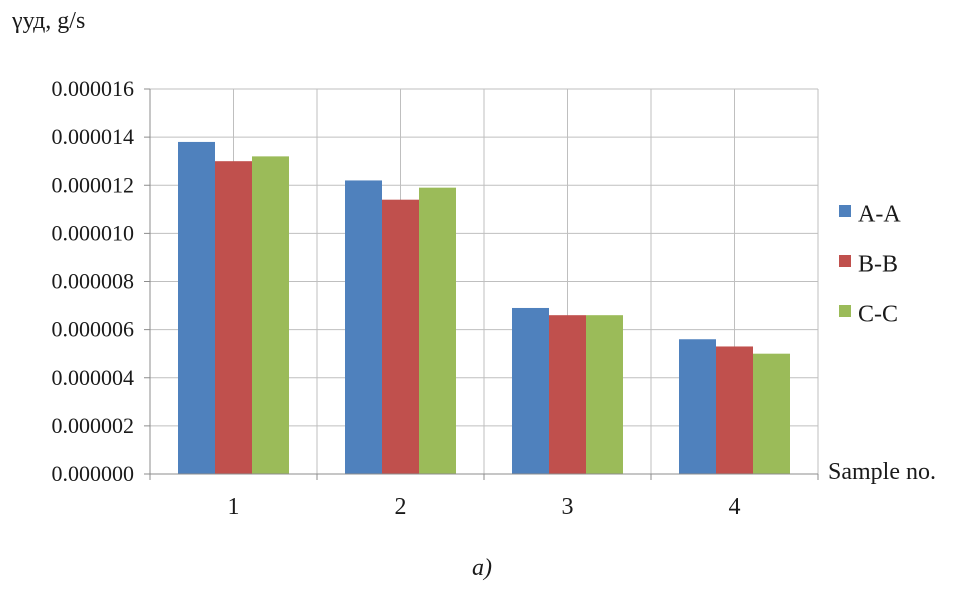 The height and width of the screenshot is (595, 963). What do you see at coordinates (568, 507) in the screenshot?
I see `x-tick-label: 3` at bounding box center [568, 507].